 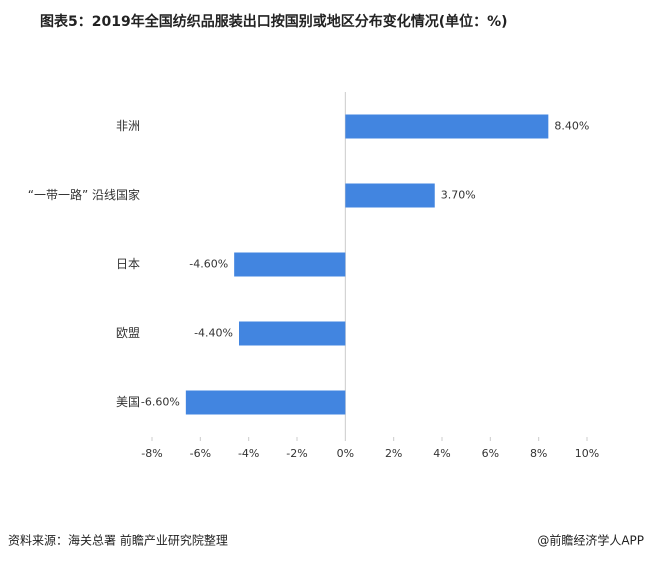 I want to click on x-tick-label: 0%, so click(x=345, y=453).